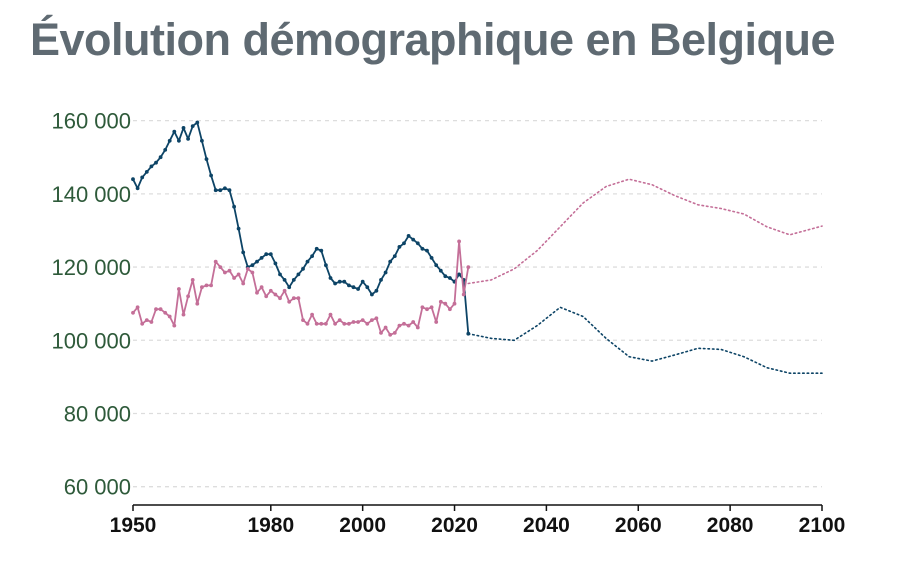  What do you see at coordinates (270, 525) in the screenshot?
I see `x-tick-label-1980: 1980` at bounding box center [270, 525].